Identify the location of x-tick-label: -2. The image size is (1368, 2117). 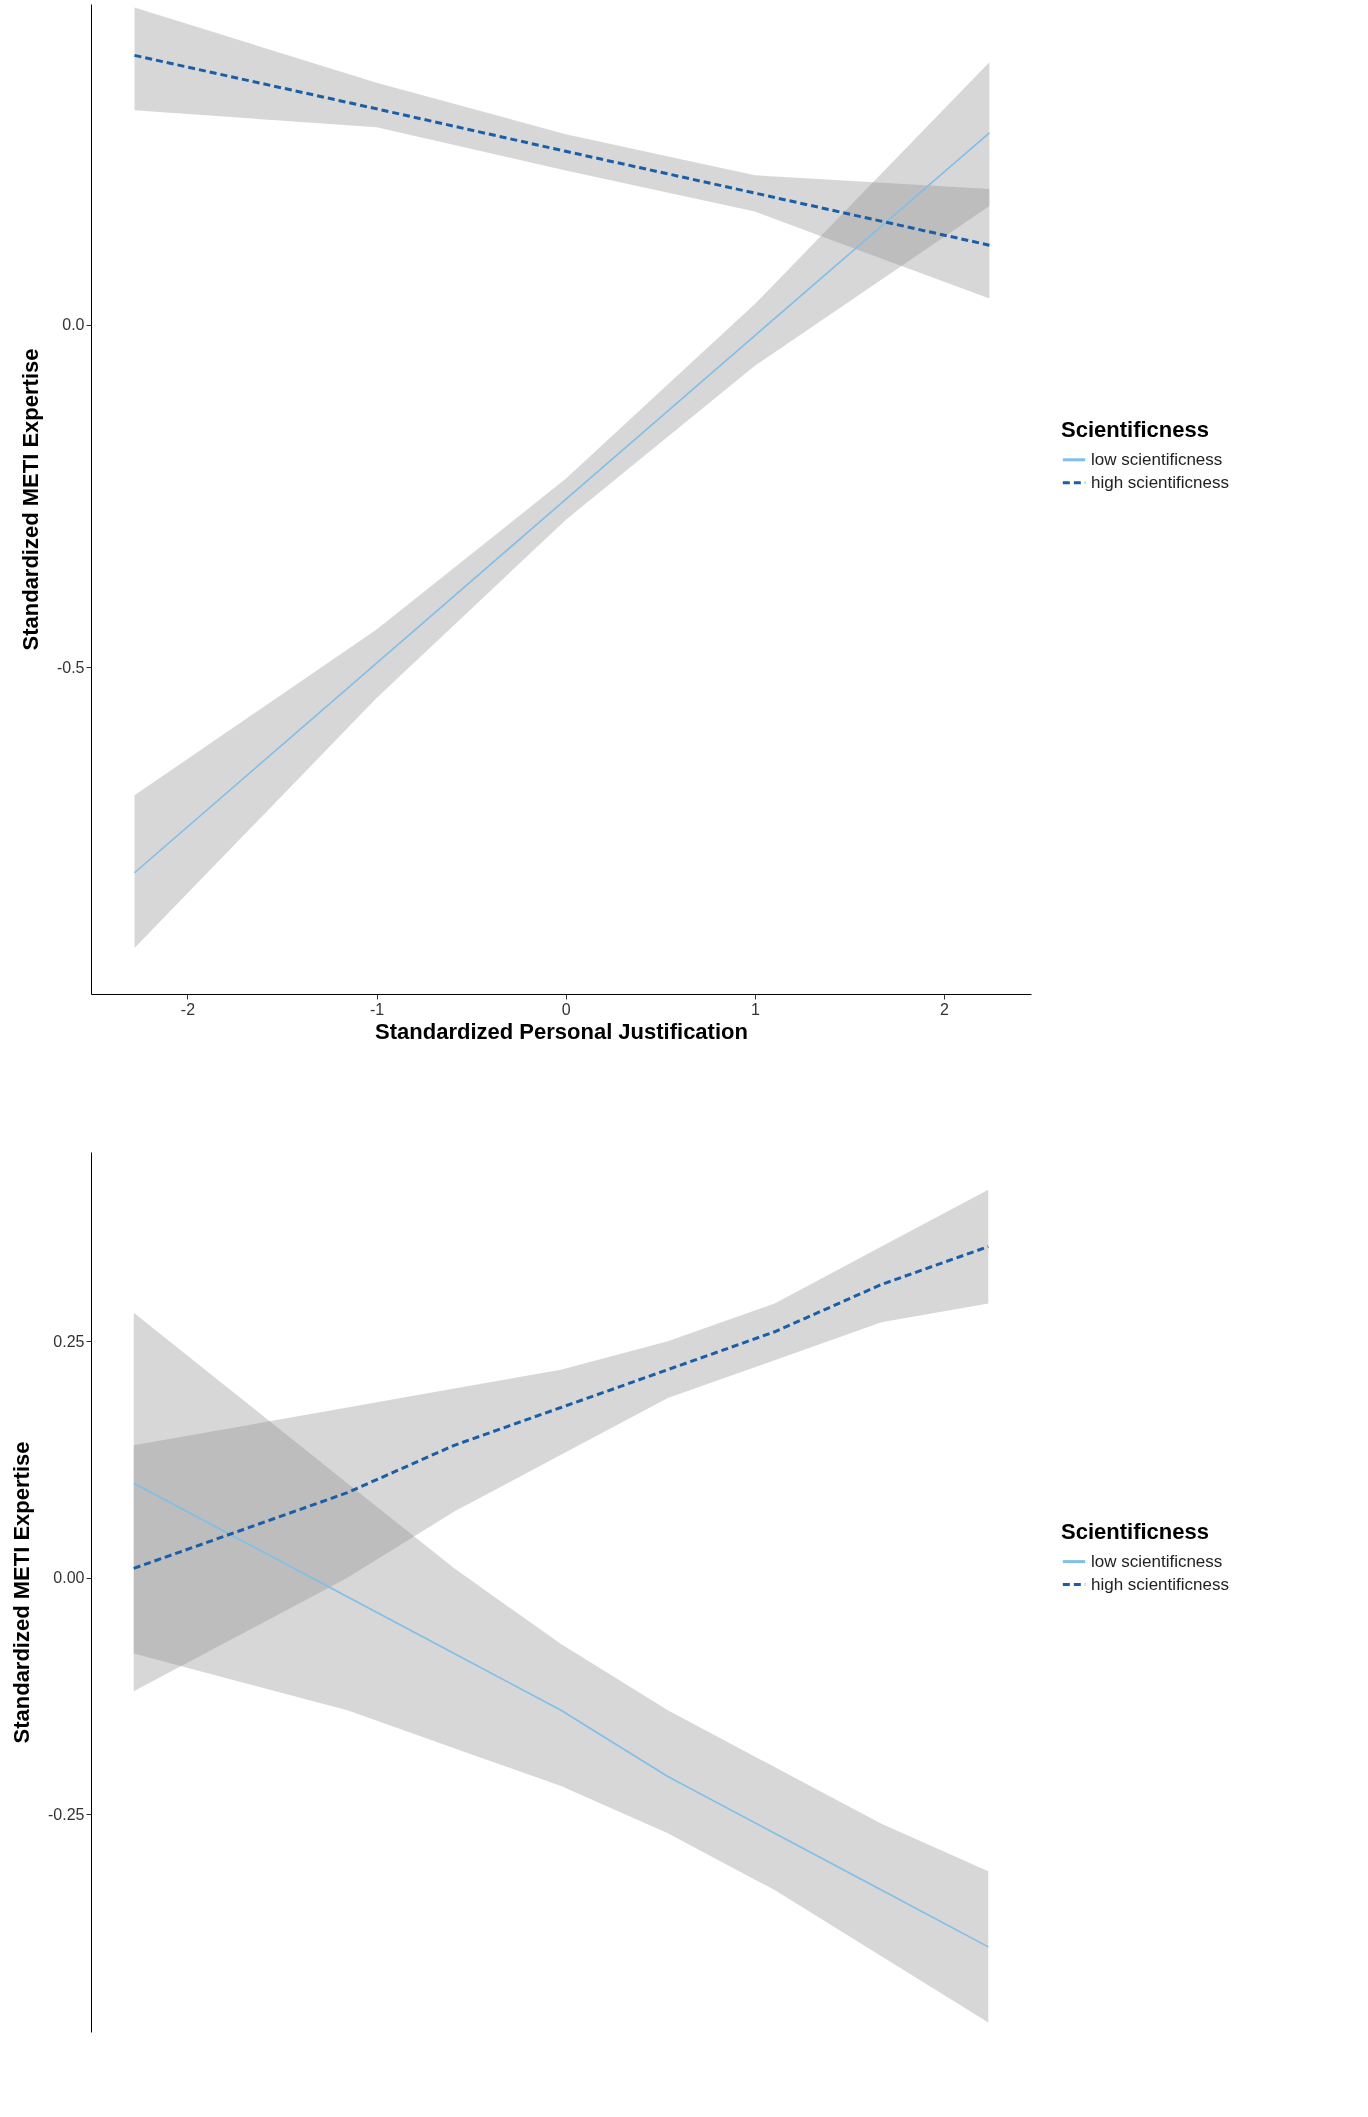
(188, 1009).